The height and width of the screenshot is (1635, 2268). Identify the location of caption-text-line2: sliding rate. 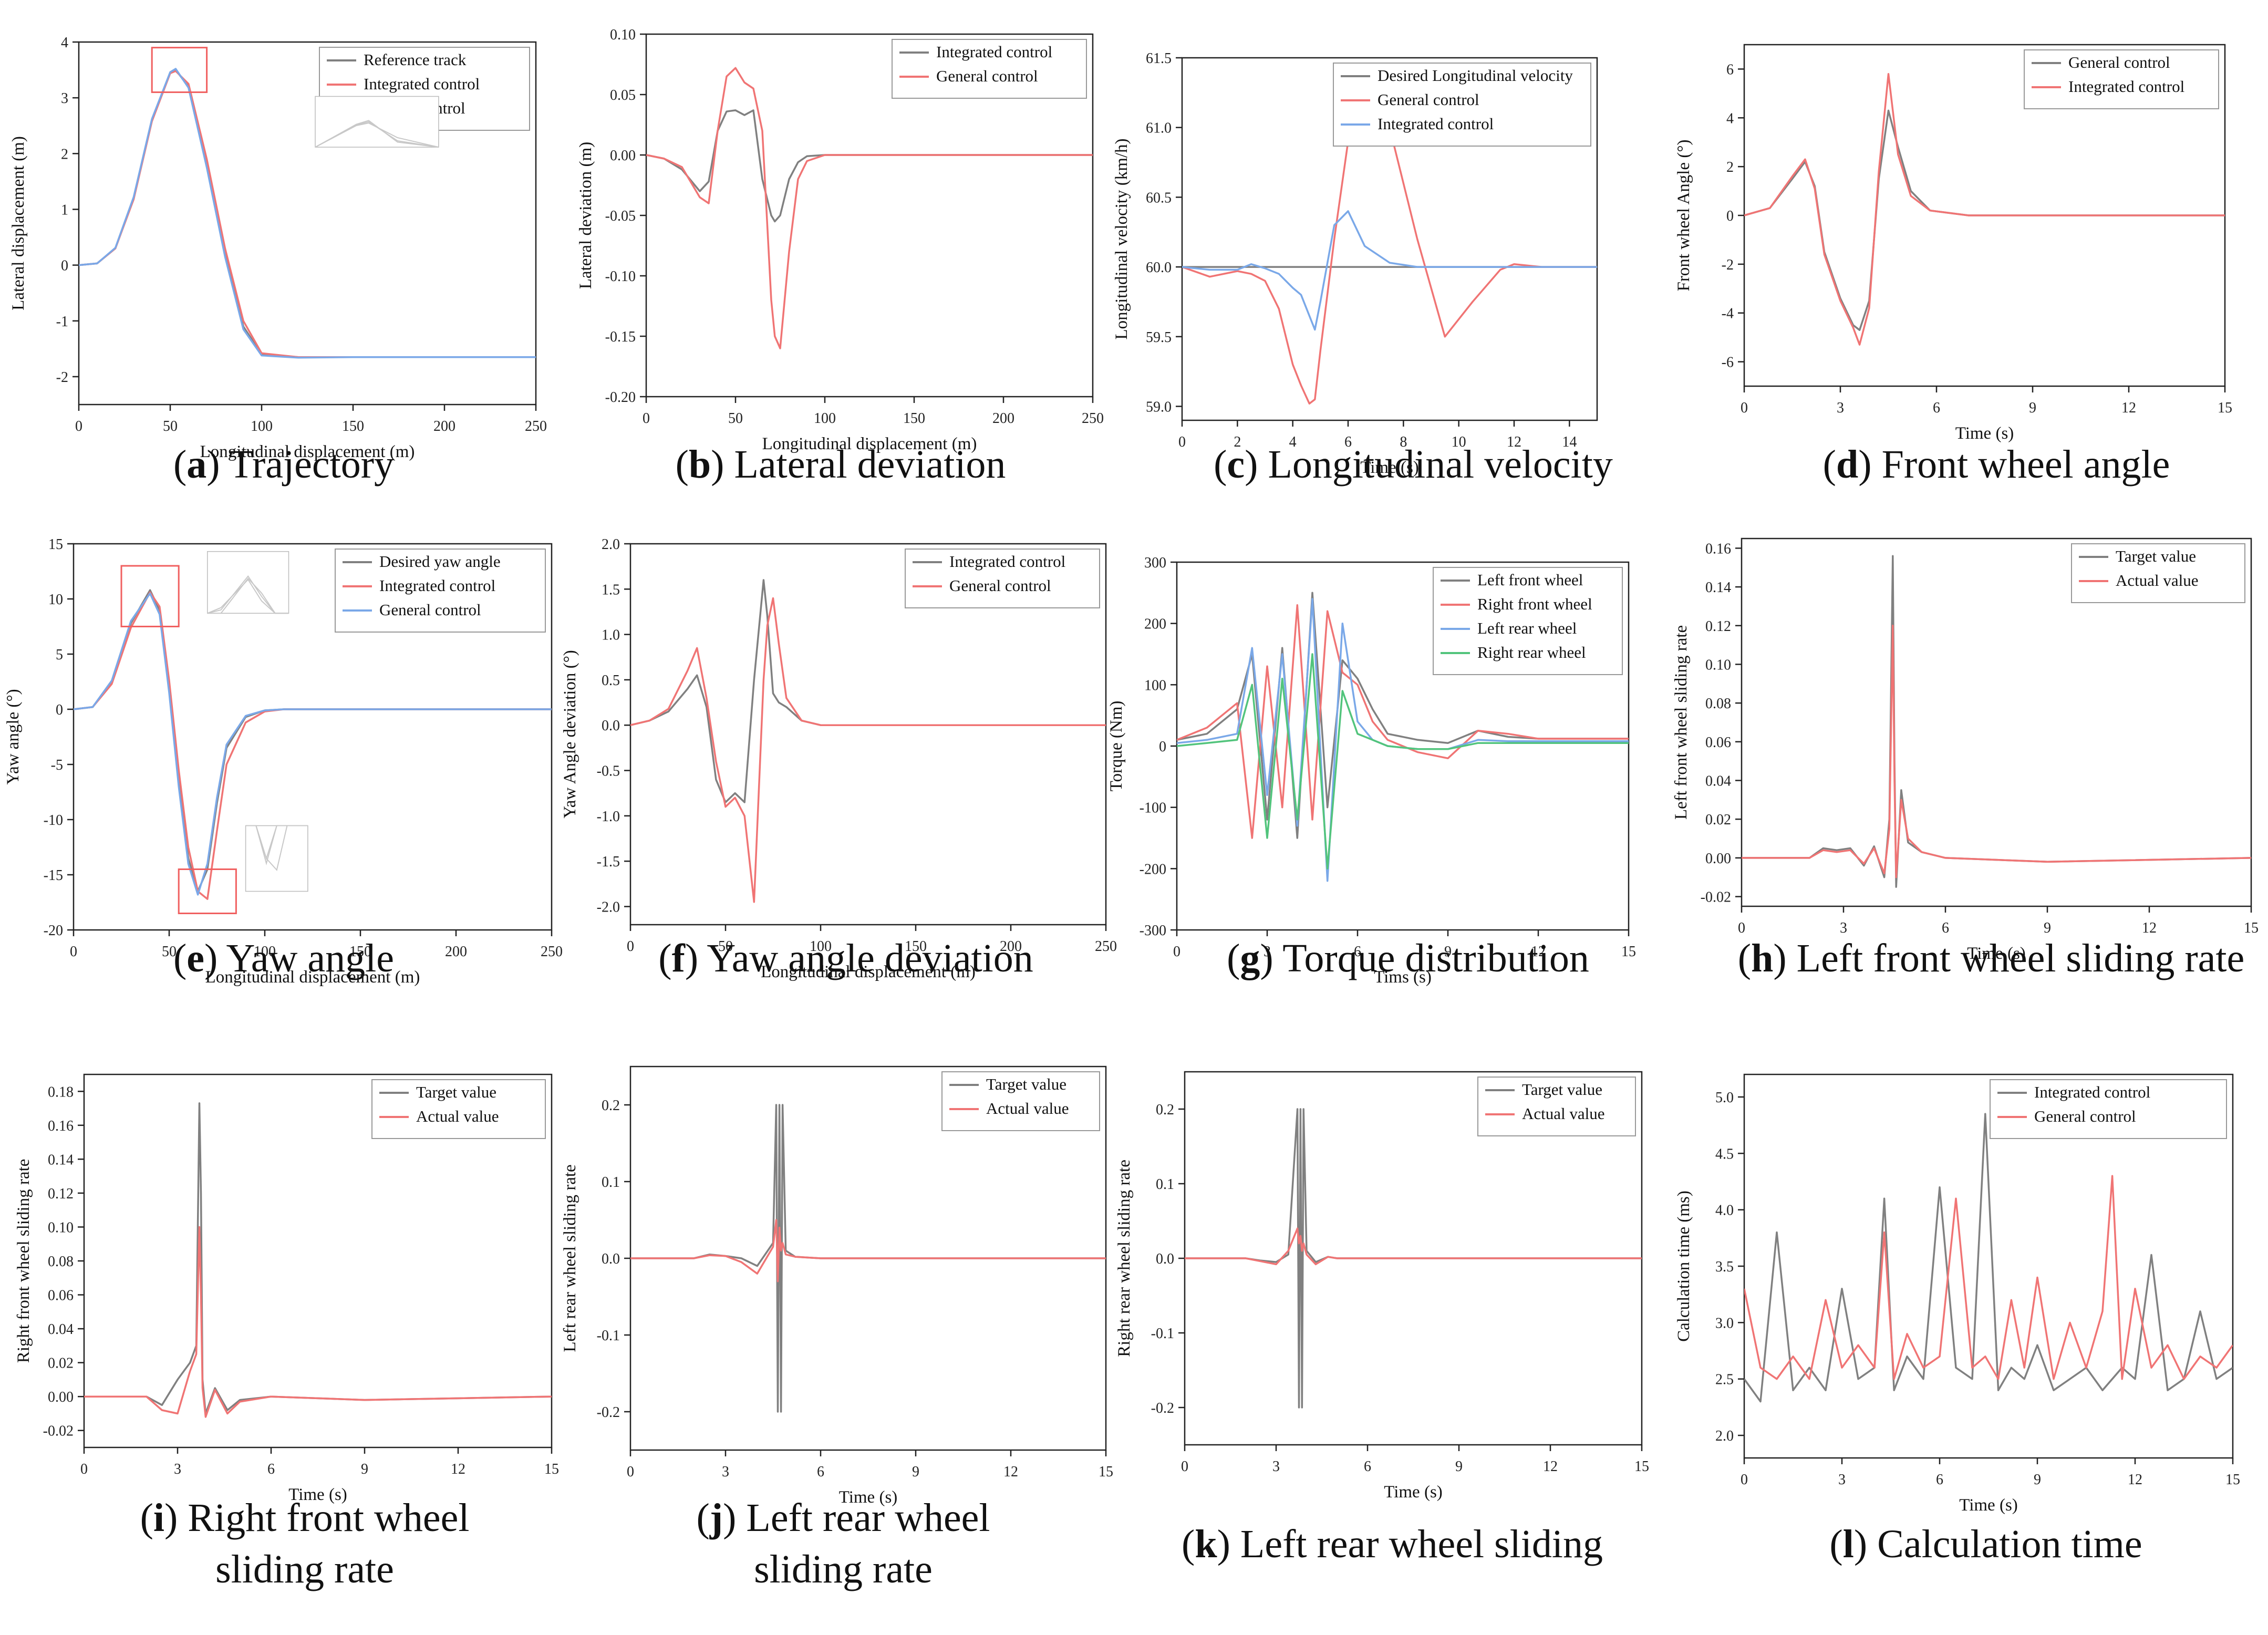
(304, 1569).